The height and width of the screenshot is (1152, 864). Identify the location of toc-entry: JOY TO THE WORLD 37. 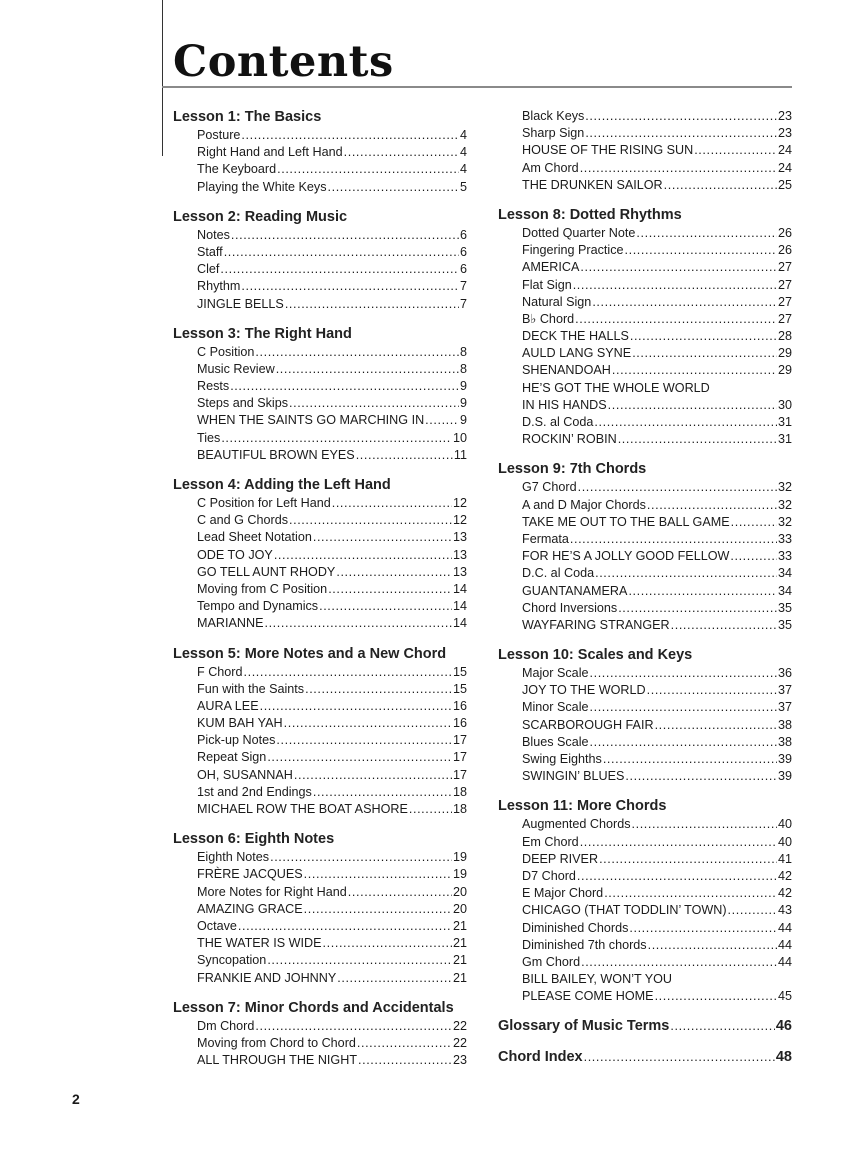
(657, 690).